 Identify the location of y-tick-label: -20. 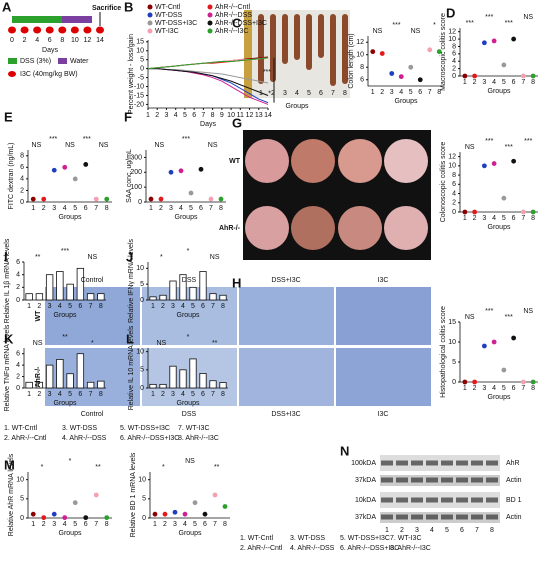
(139, 104).